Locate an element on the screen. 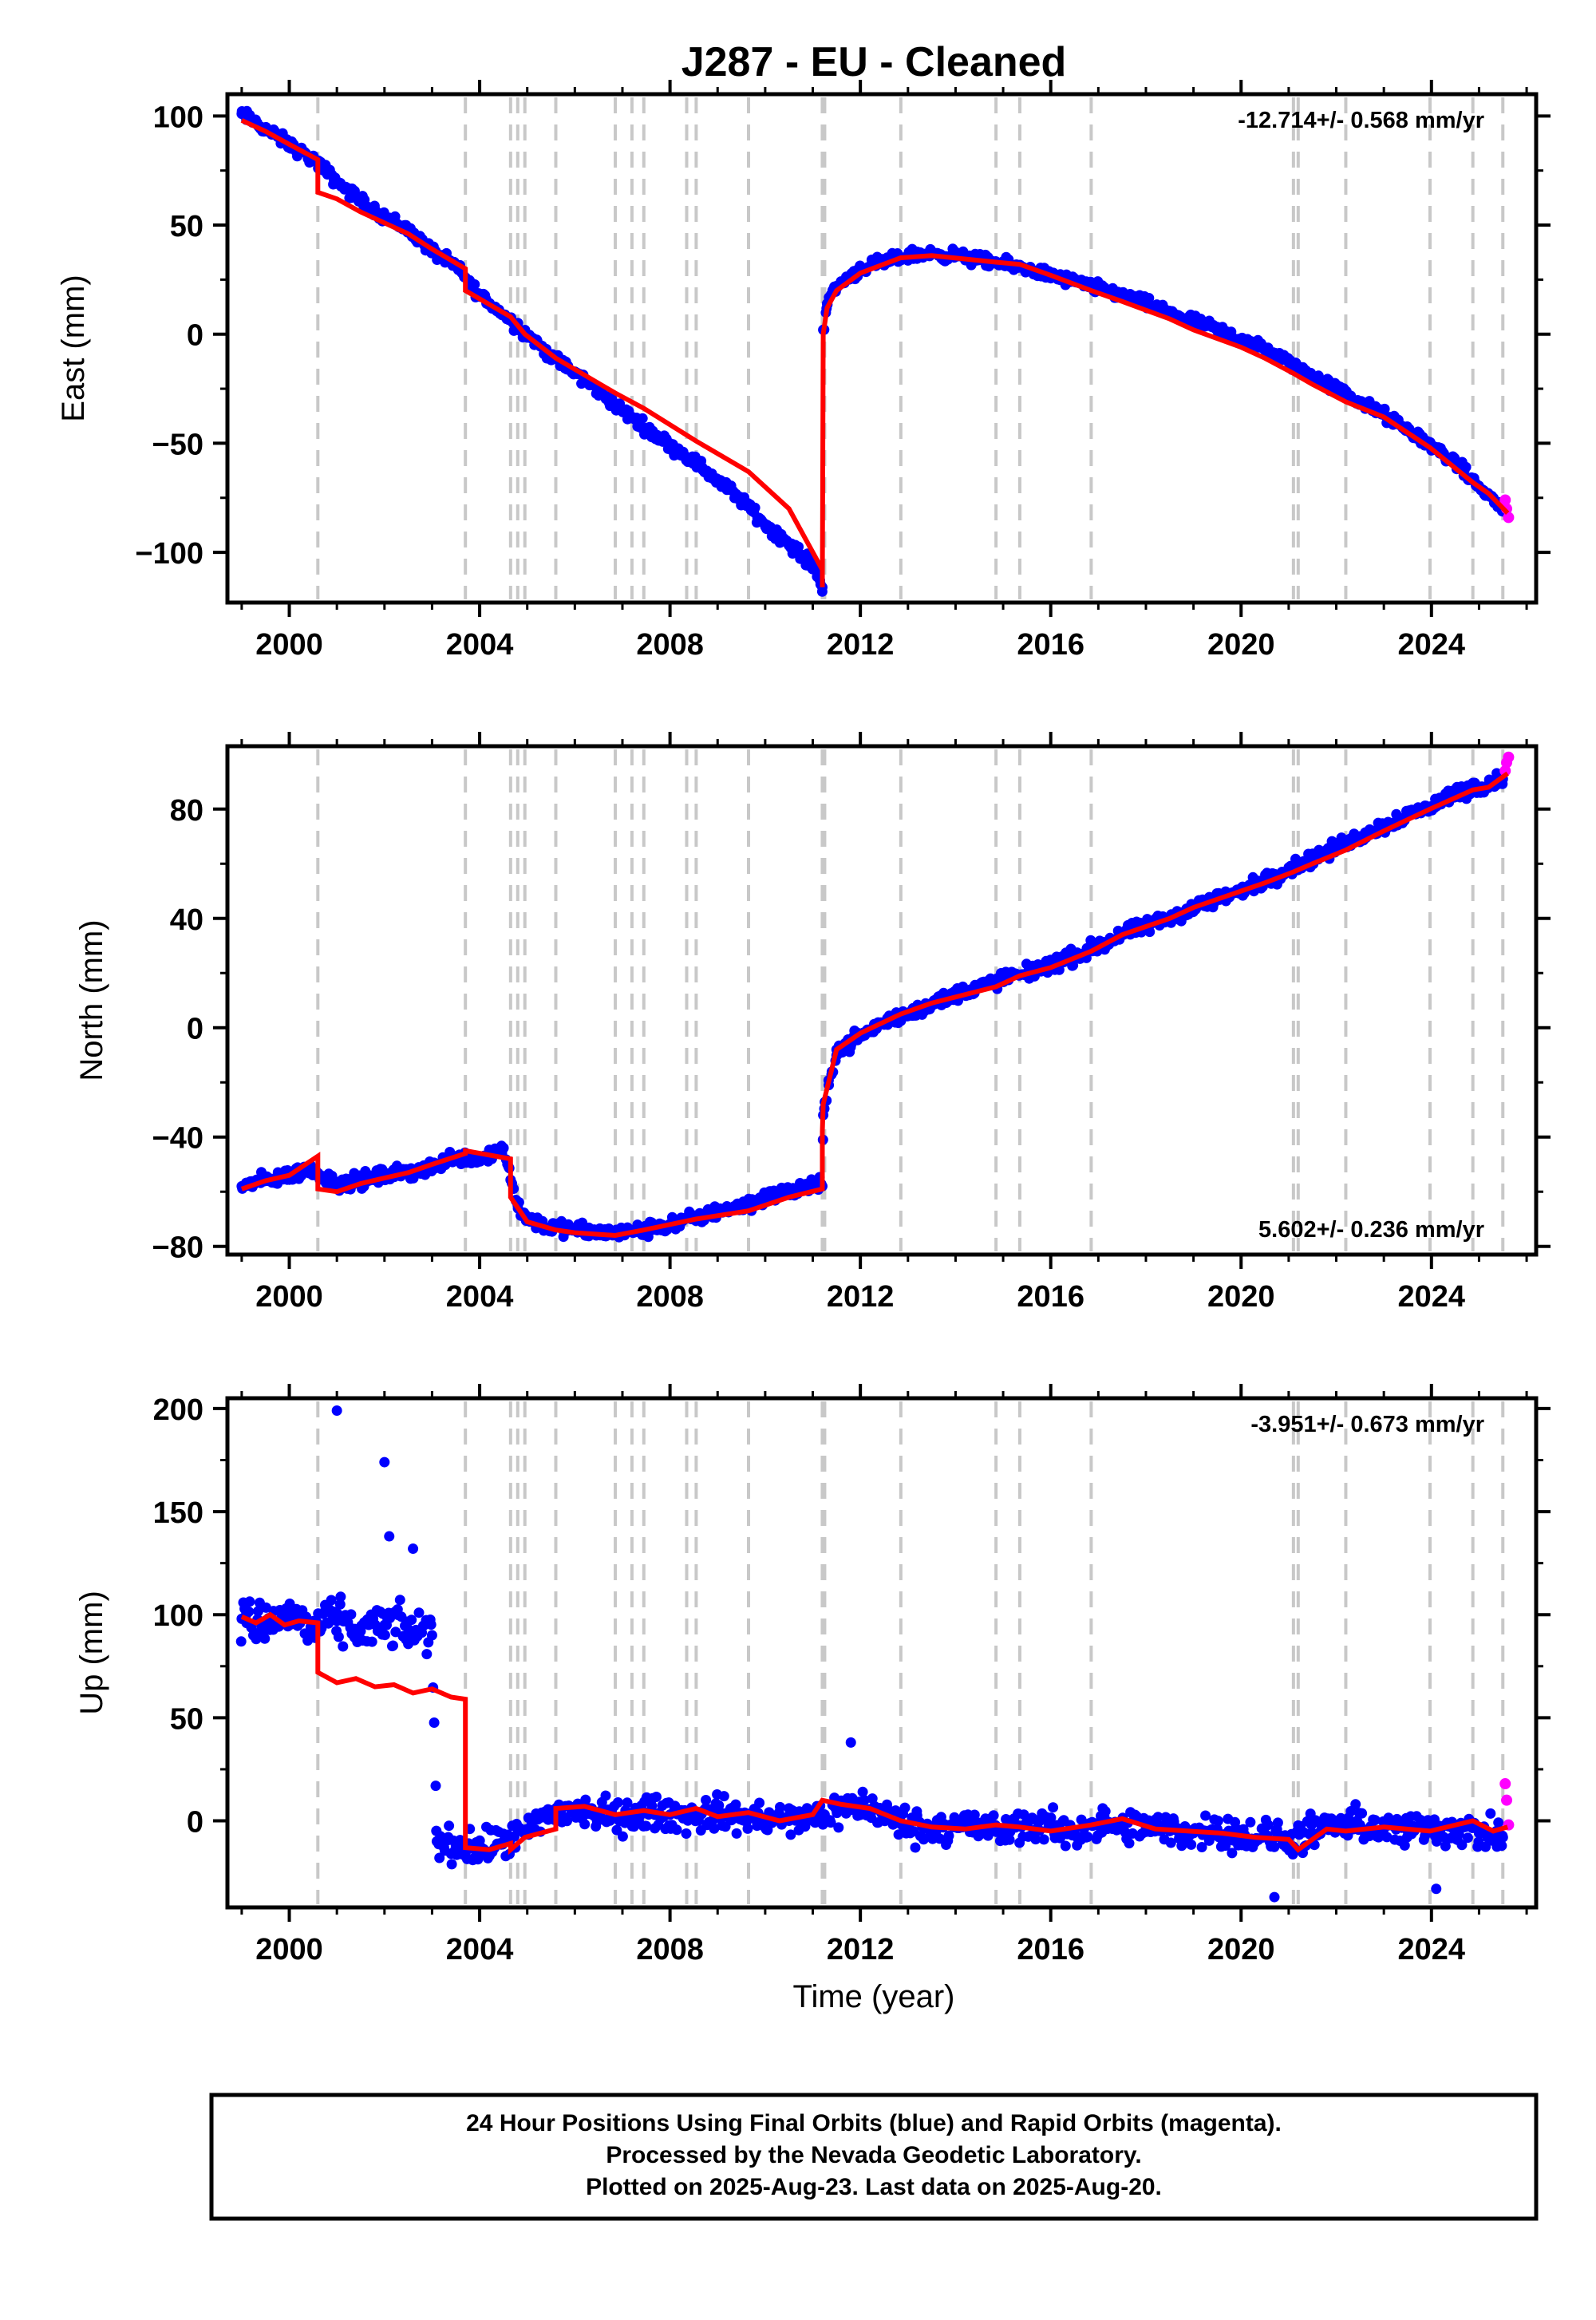 The image size is (1596, 2320). up-model-line is located at coordinates (874, 1733).